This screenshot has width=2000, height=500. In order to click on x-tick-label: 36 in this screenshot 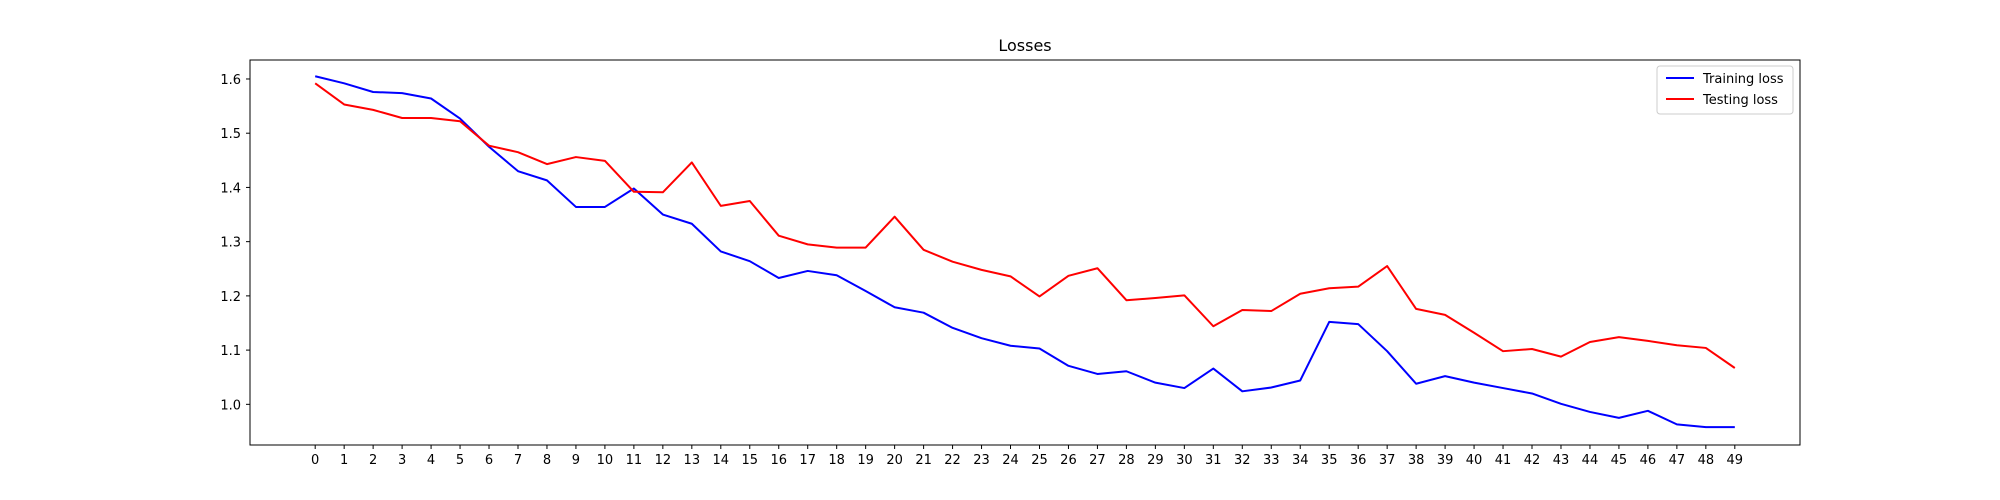, I will do `click(1358, 460)`.